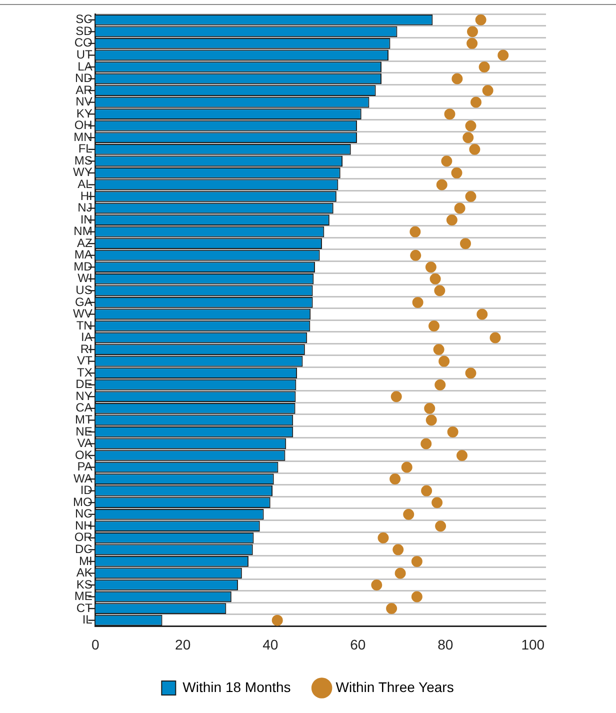 Image resolution: width=616 pixels, height=713 pixels. What do you see at coordinates (85, 561) in the screenshot?
I see `y-tick-label: MI` at bounding box center [85, 561].